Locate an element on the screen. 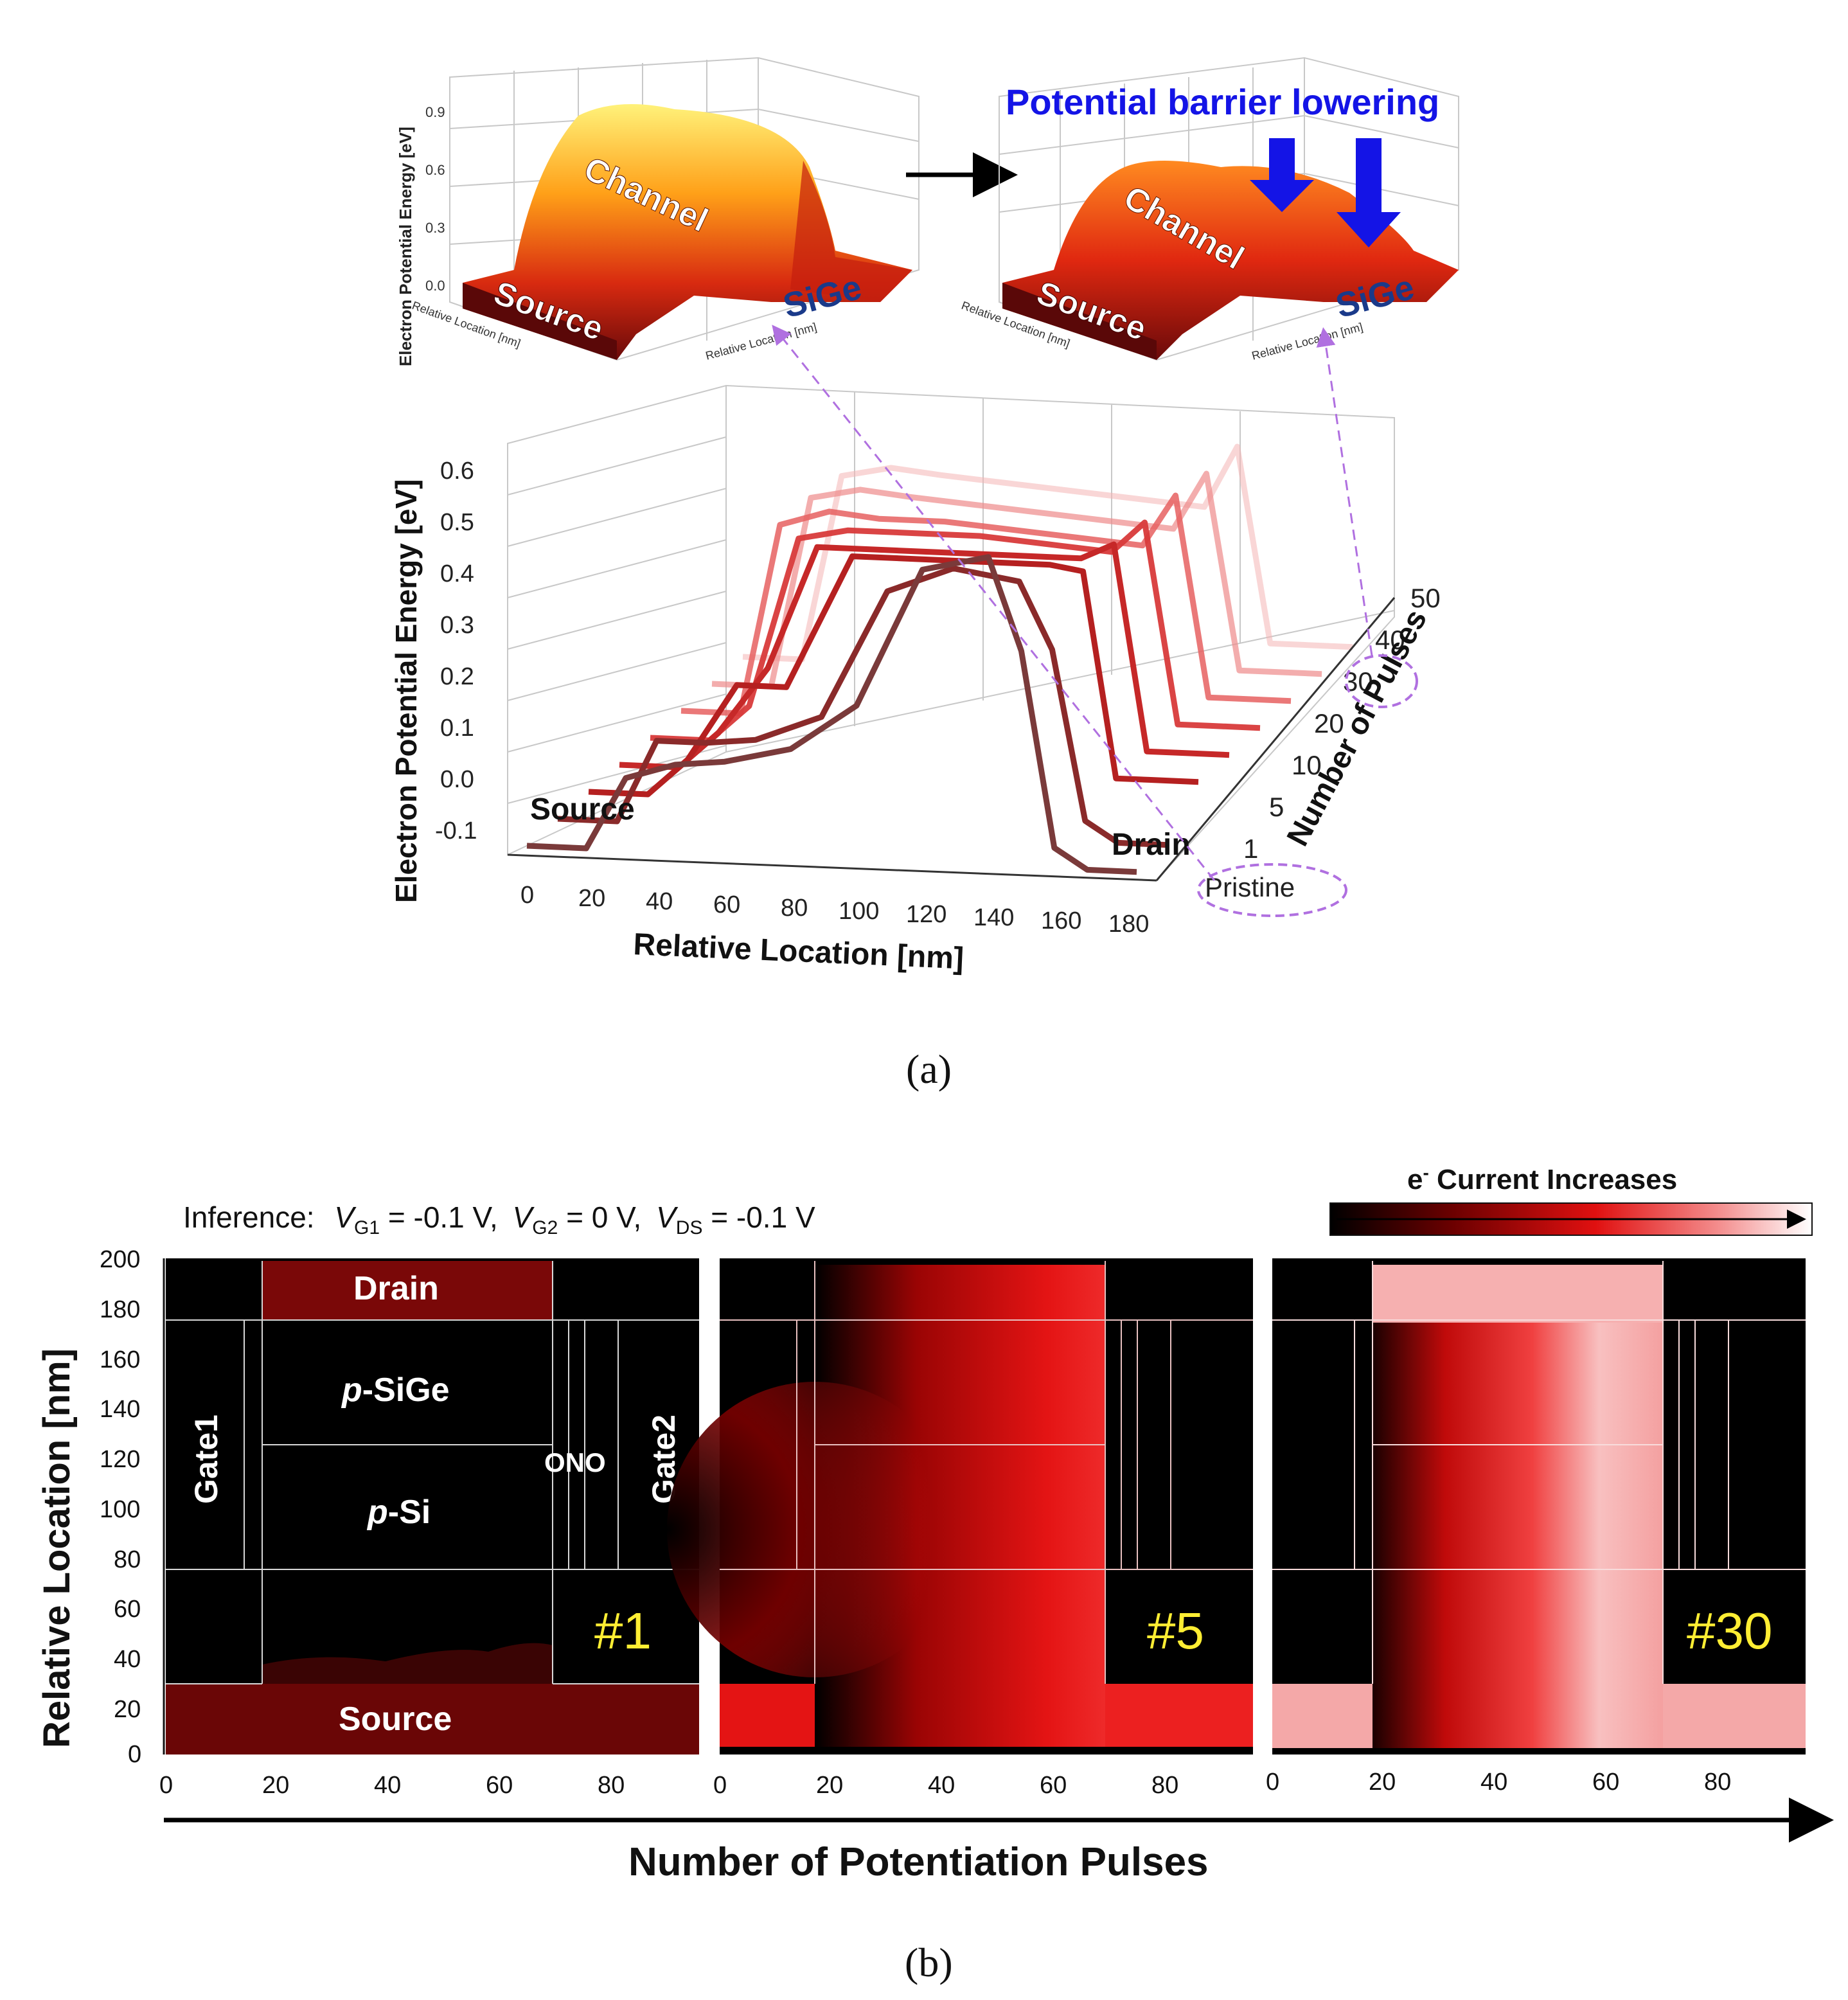 Image resolution: width=1848 pixels, height=2000 pixels. z-tick: 50 is located at coordinates (1425, 598).